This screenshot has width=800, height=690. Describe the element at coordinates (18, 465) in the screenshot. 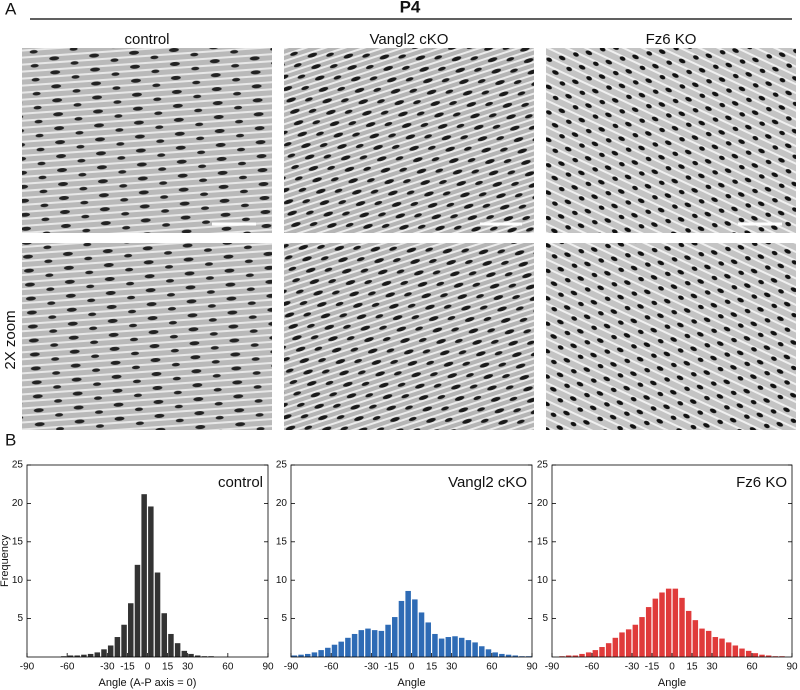

I see `y-tick-label: 25` at that location.